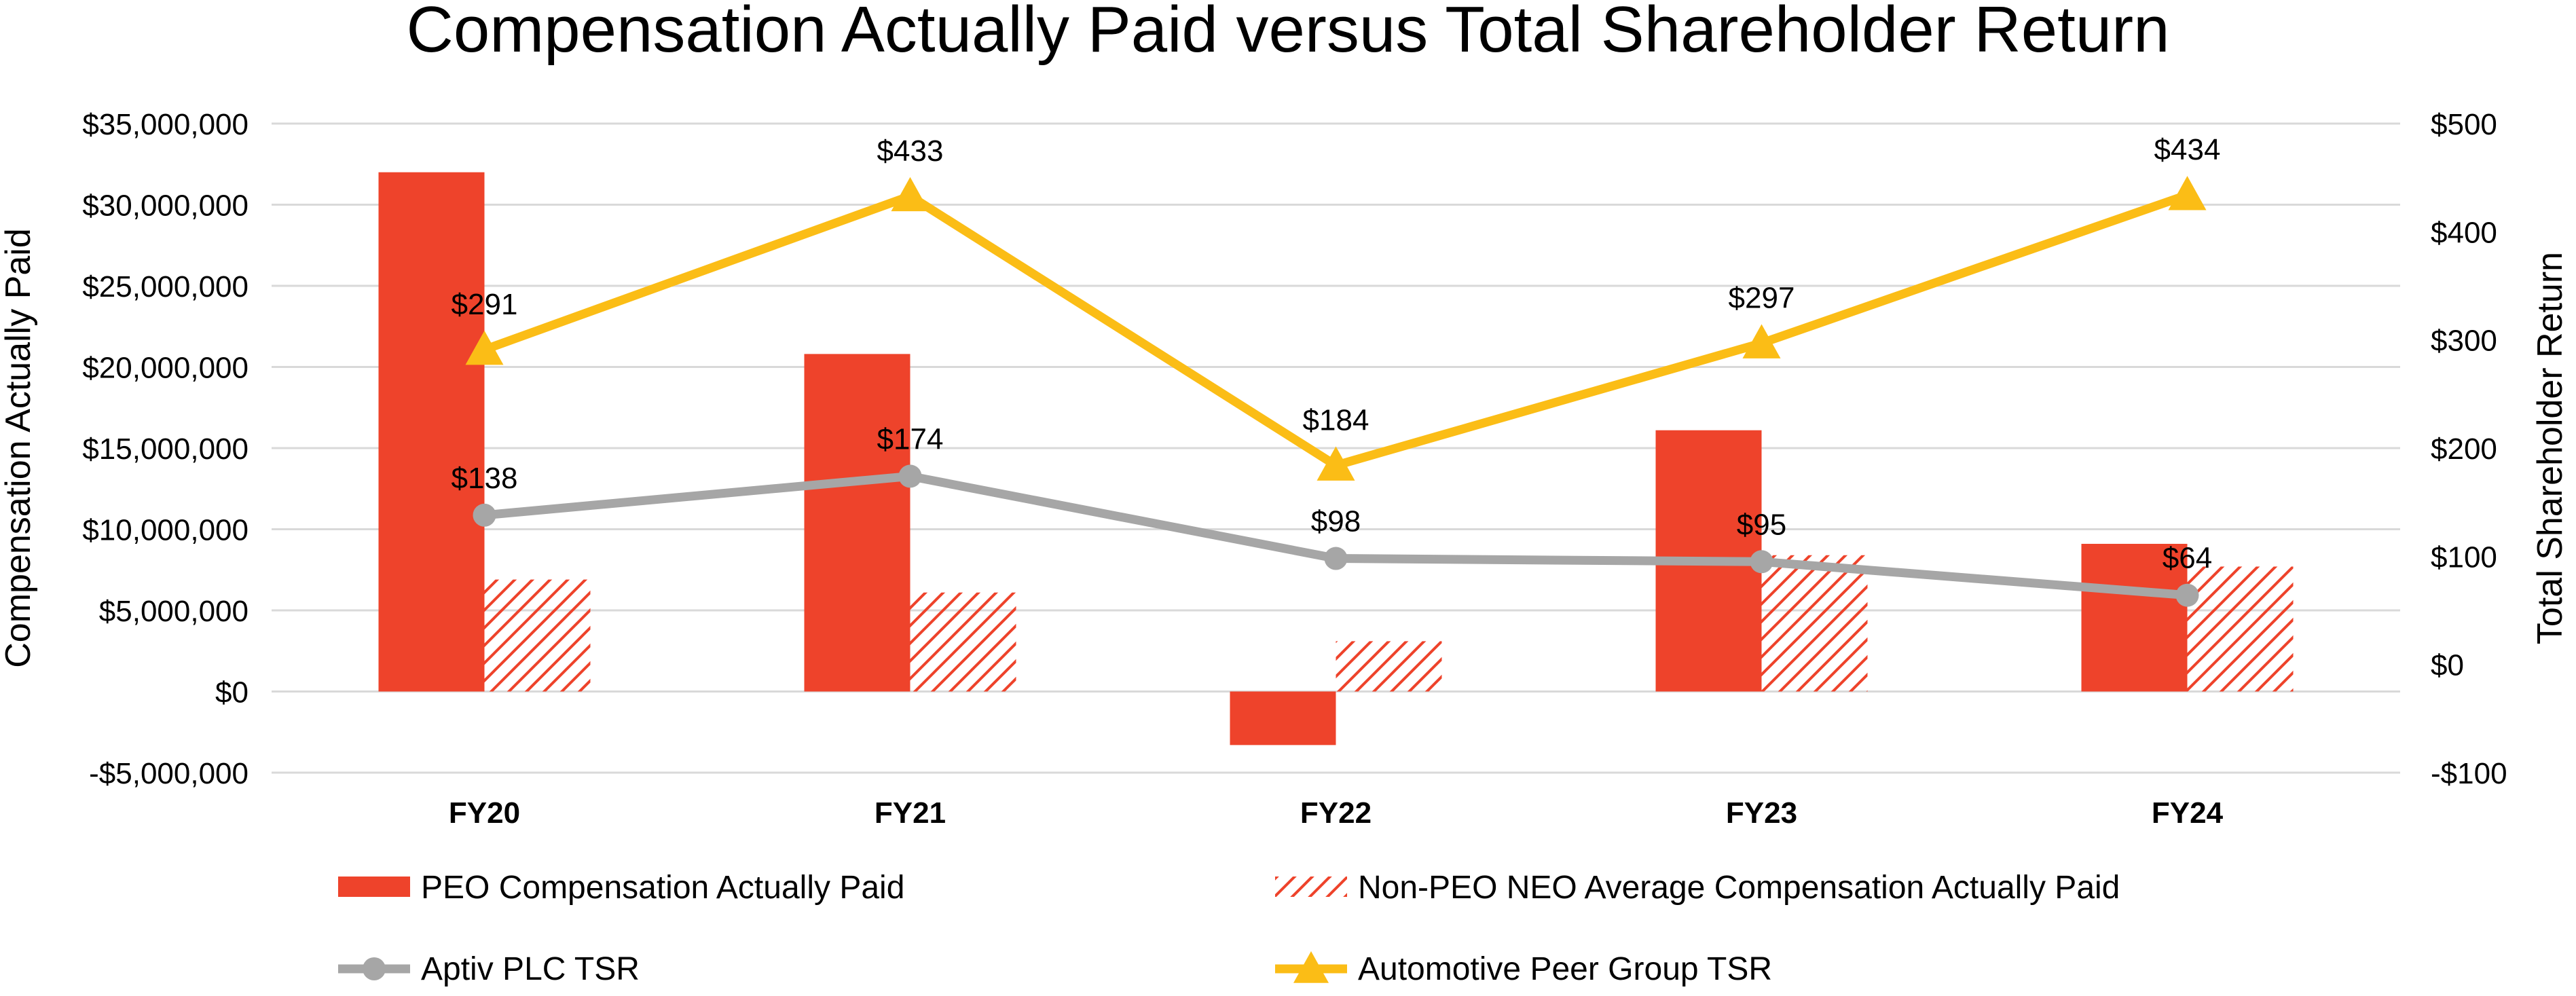  I want to click on legend-swatch-neo, so click(1311, 887).